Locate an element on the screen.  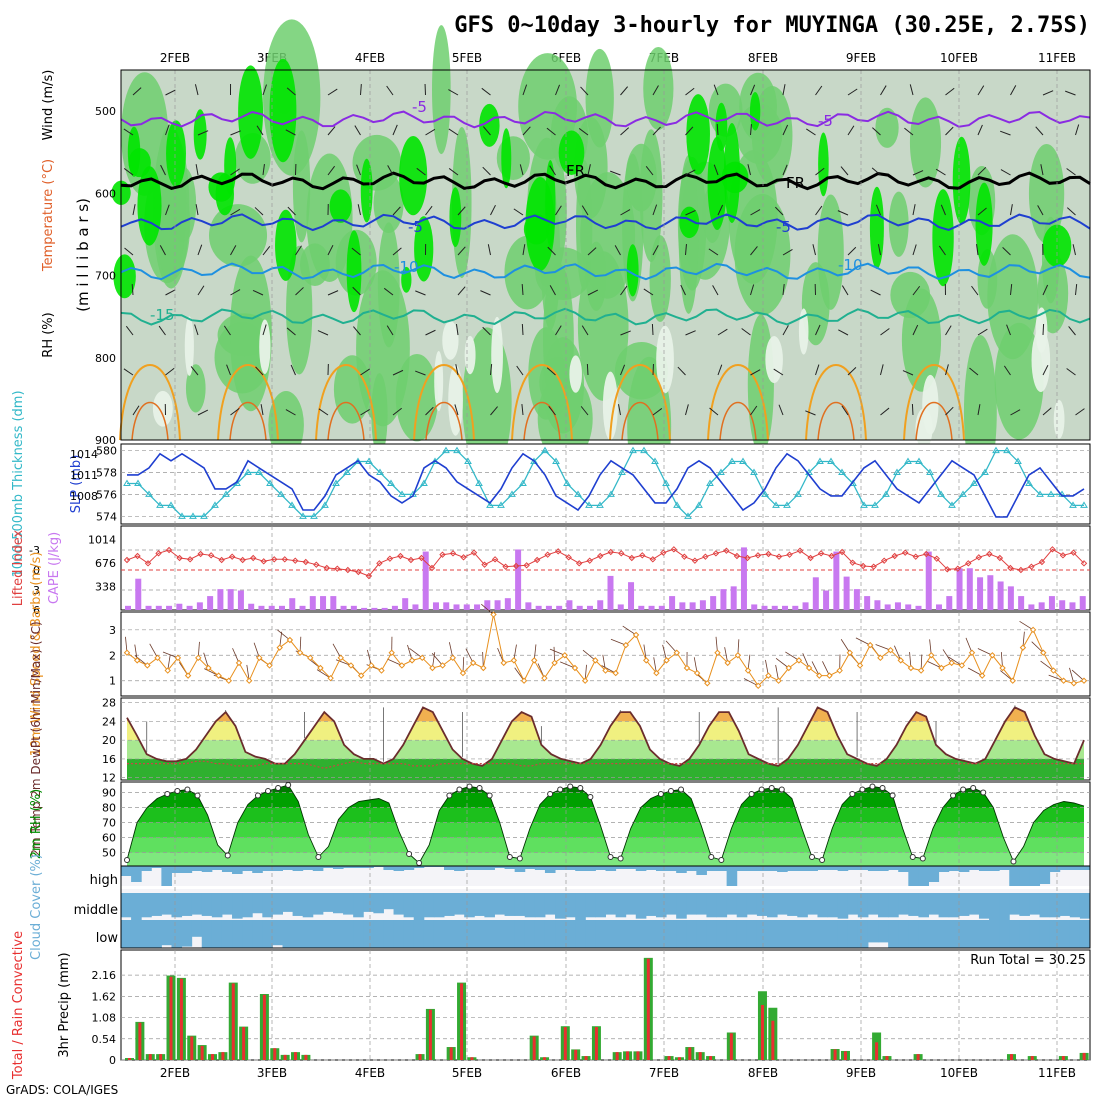
warm-isotherm-arc is located at coordinates (248, 402).